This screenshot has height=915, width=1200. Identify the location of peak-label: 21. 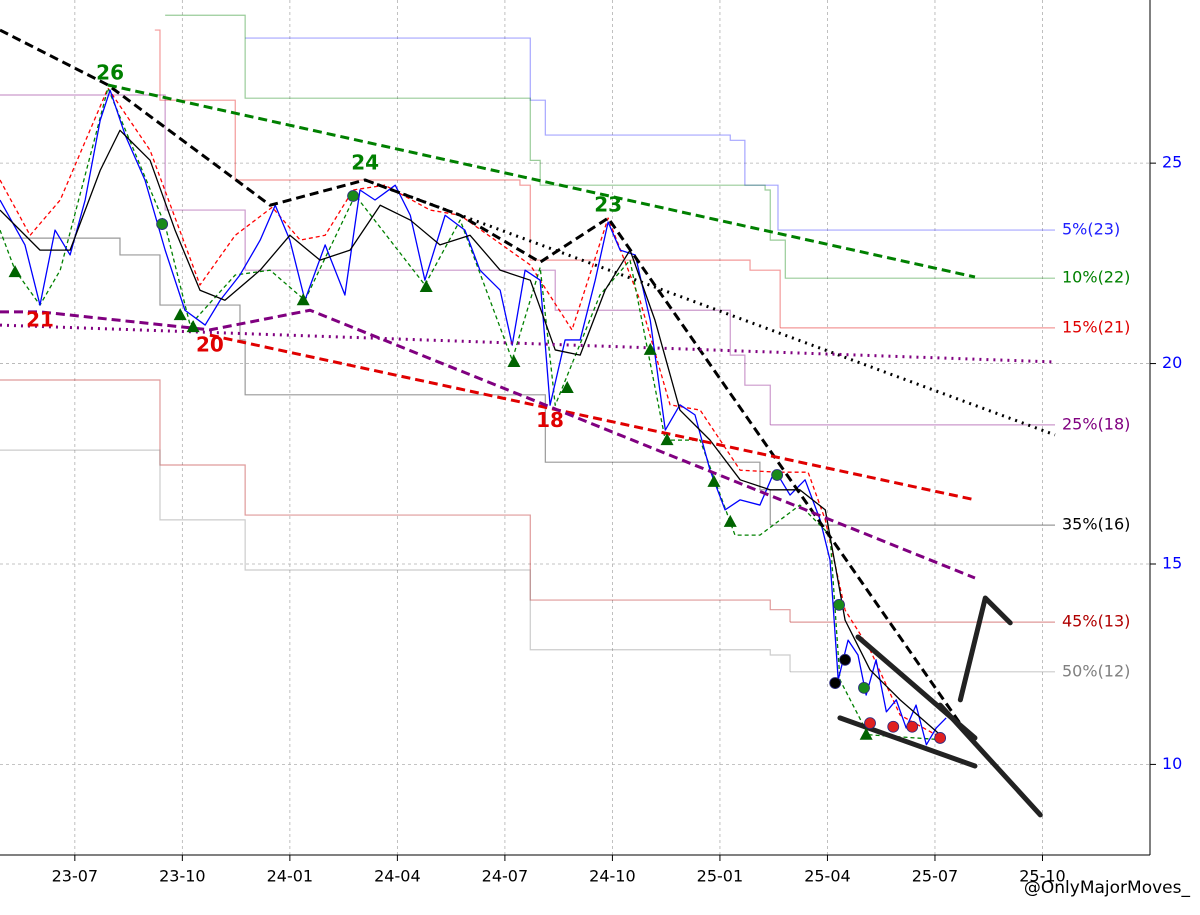
(40, 320).